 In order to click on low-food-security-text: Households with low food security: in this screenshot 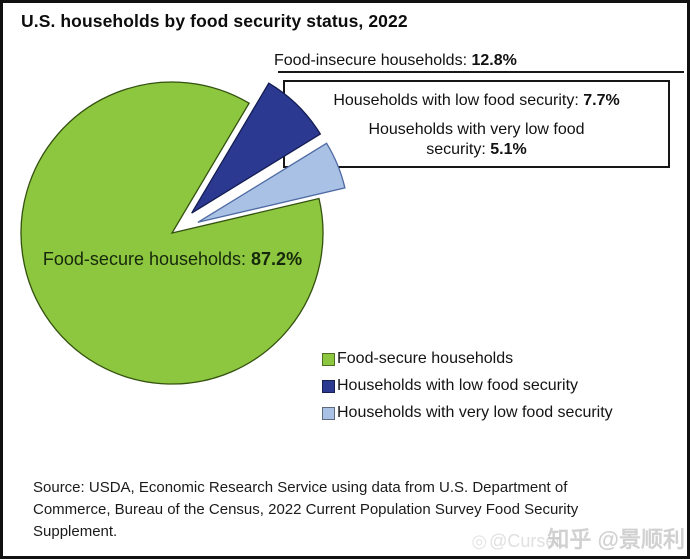, I will do `click(458, 100)`.